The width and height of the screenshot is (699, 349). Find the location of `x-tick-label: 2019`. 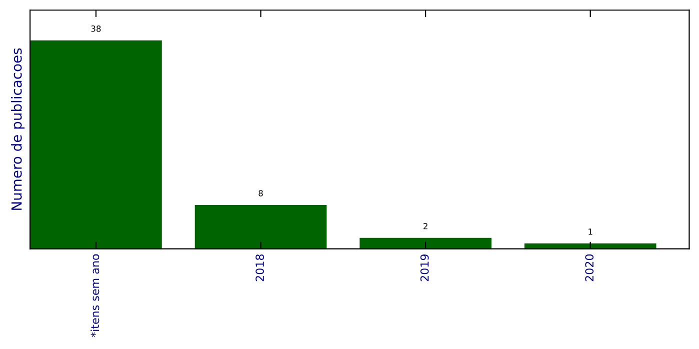

x-tick-label: 2019 is located at coordinates (424, 268).